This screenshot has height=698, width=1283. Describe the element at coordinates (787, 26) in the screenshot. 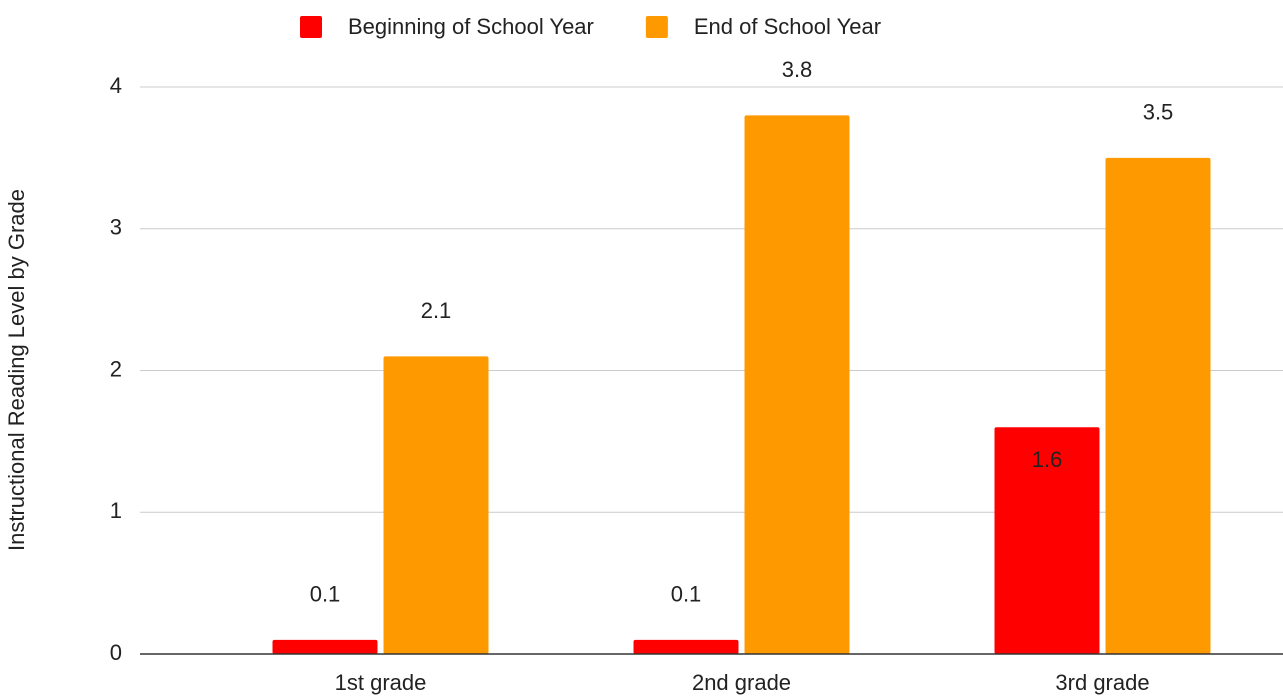

I see `legend-label: End of School Year` at that location.